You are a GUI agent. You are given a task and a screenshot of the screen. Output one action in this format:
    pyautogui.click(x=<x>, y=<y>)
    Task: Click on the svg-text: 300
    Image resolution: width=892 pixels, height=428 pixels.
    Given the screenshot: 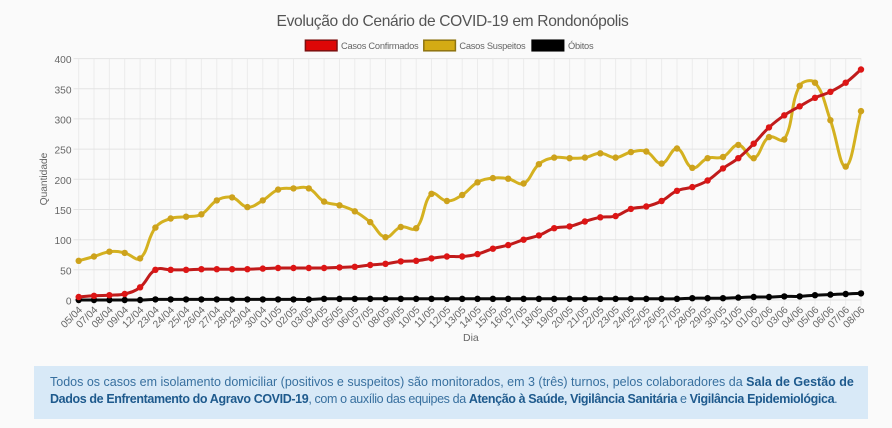 What is the action you would take?
    pyautogui.click(x=63, y=121)
    